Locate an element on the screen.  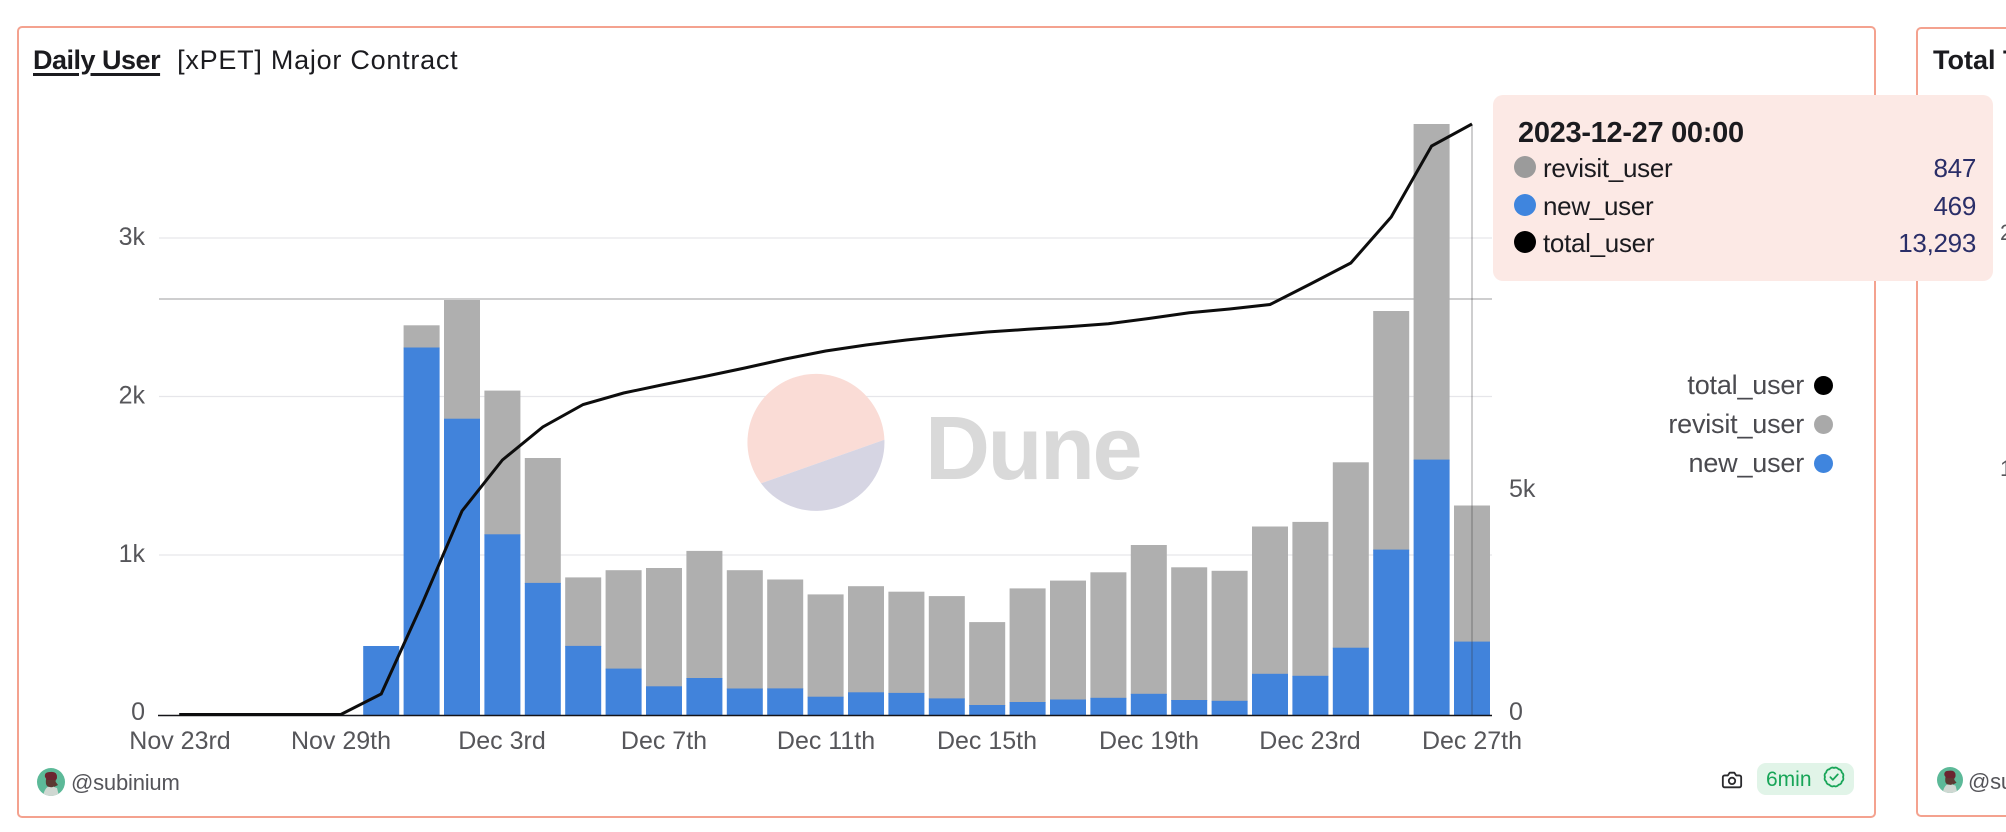
svg-text: 5k is located at coordinates (1522, 489).